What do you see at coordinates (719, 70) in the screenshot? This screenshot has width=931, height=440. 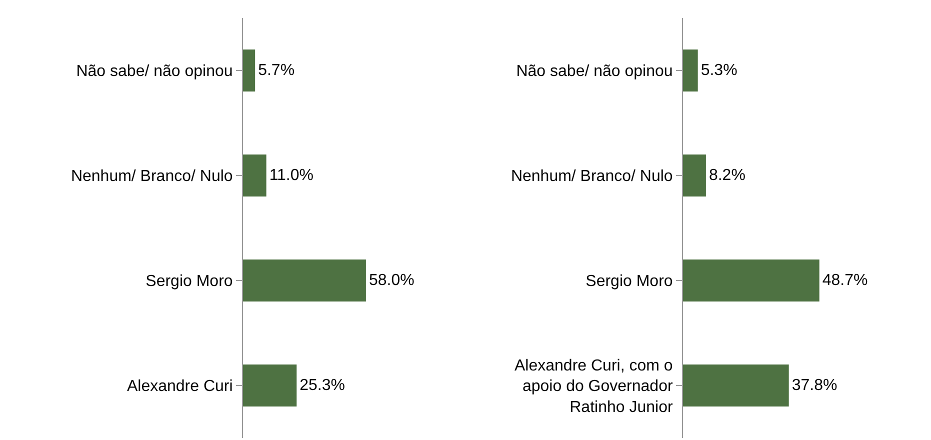 I see `data-label: 5.3%` at bounding box center [719, 70].